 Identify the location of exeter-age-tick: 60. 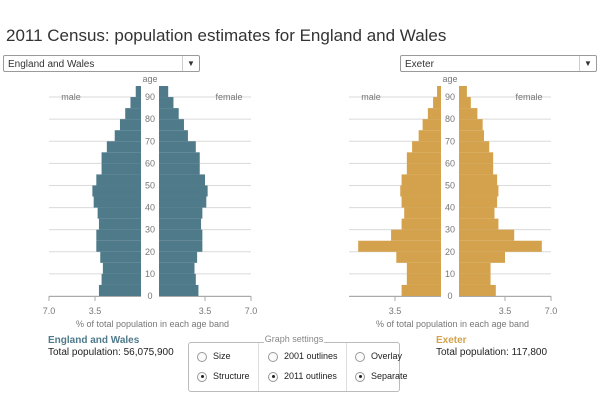
(450, 163).